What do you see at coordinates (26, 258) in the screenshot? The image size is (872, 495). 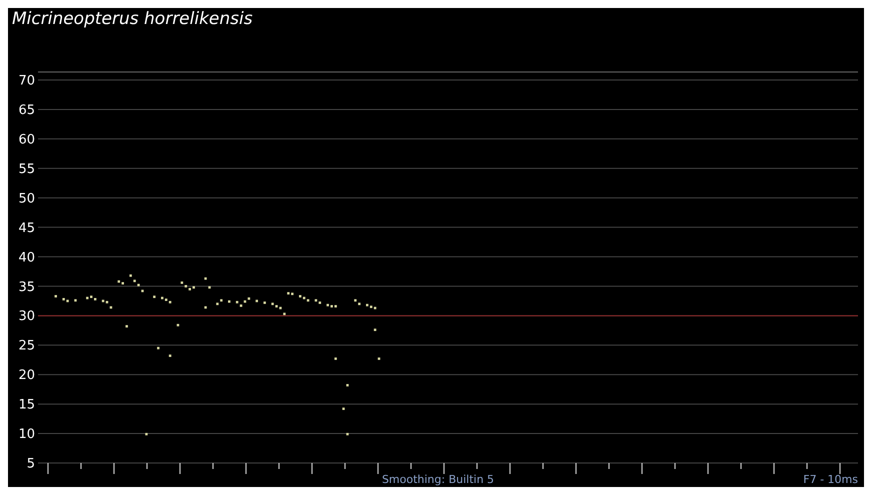 I see `y-tick-label: 40` at bounding box center [26, 258].